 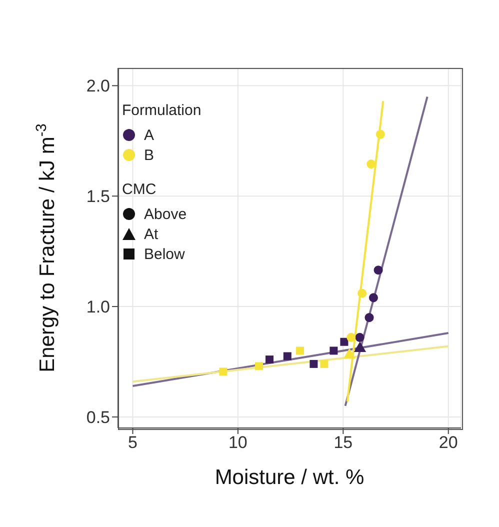 I want to click on annotation: At, so click(x=151, y=234).